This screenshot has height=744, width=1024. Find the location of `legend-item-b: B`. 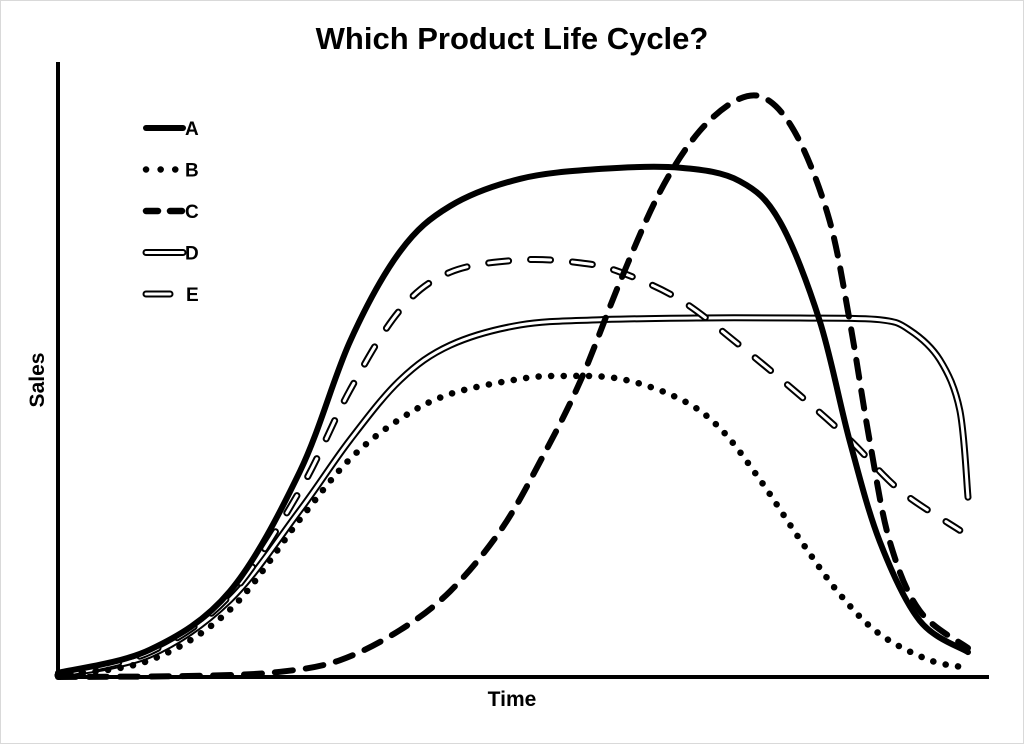

legend-item-b: B is located at coordinates (170, 171).